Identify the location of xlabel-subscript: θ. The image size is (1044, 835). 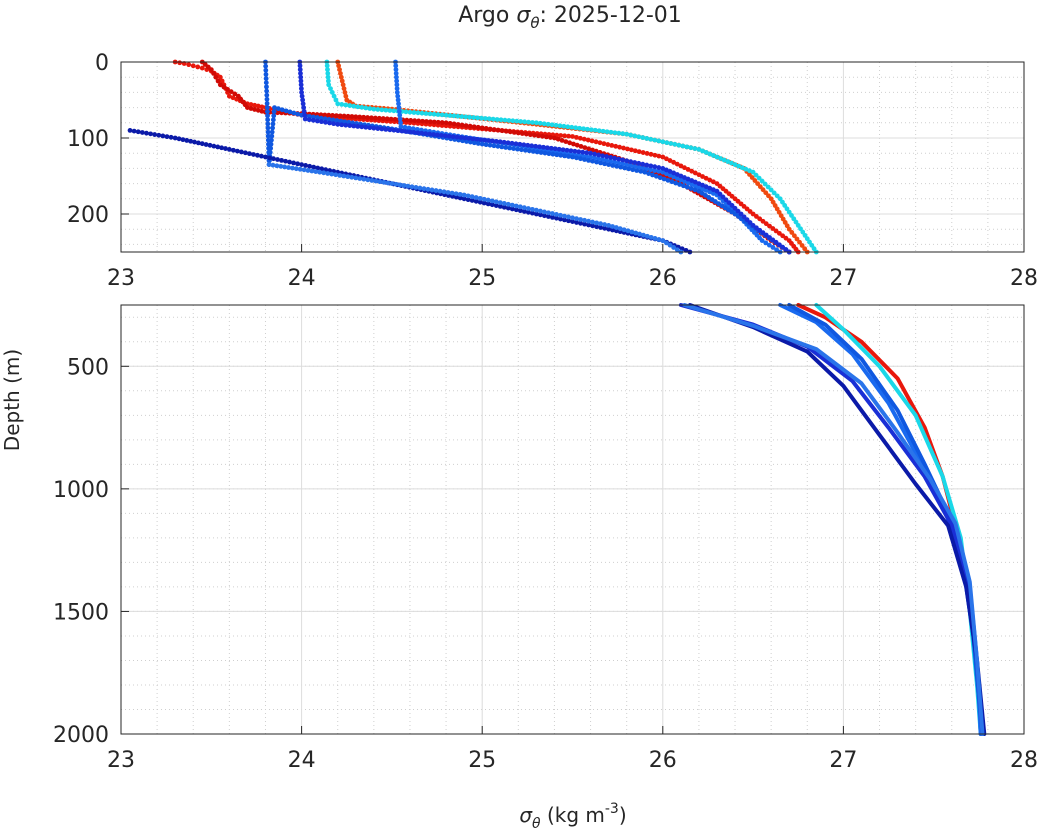
(536, 824).